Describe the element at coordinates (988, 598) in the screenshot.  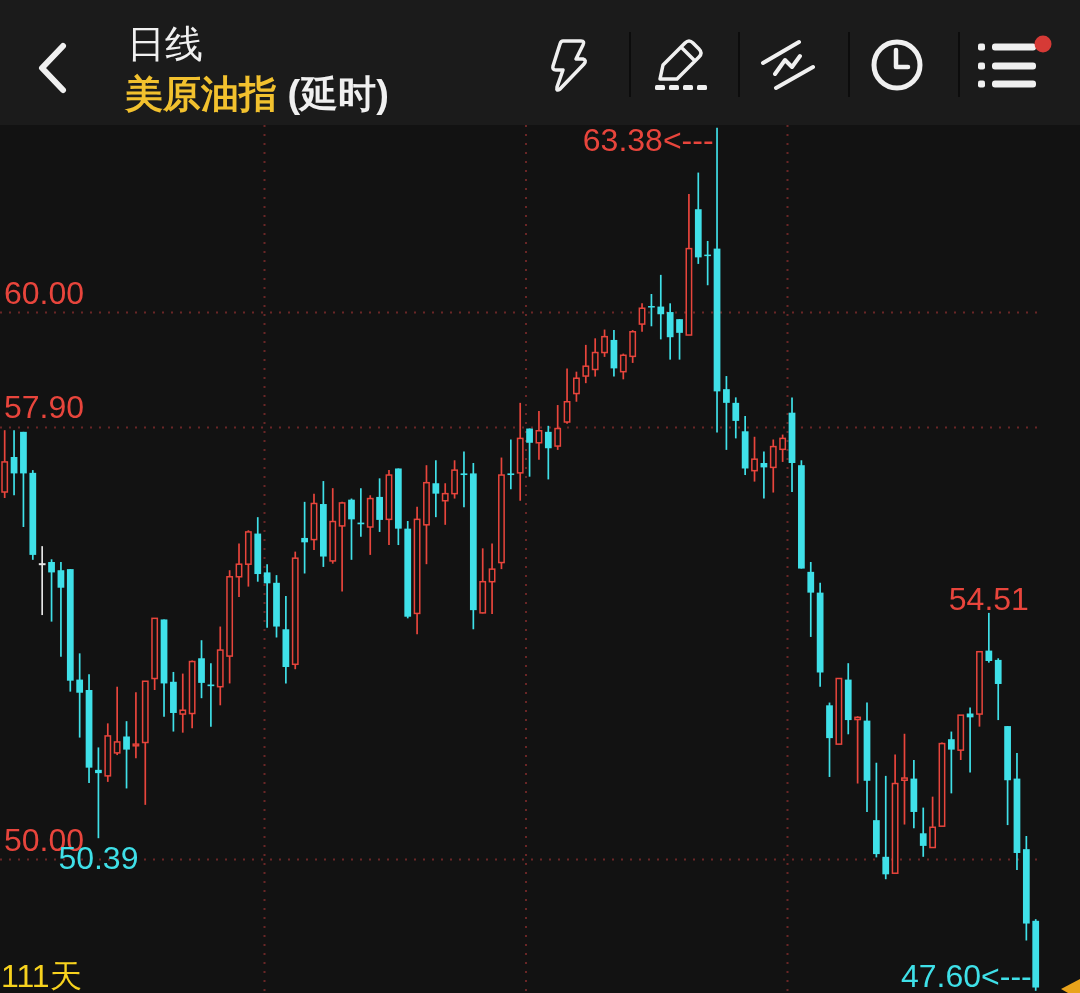
I see `text: 54.51` at that location.